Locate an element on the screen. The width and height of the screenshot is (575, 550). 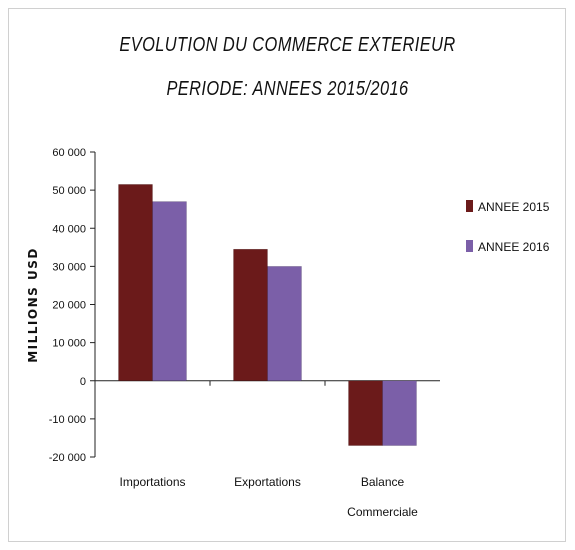
y-tick-label: 60 000 is located at coordinates (69, 153).